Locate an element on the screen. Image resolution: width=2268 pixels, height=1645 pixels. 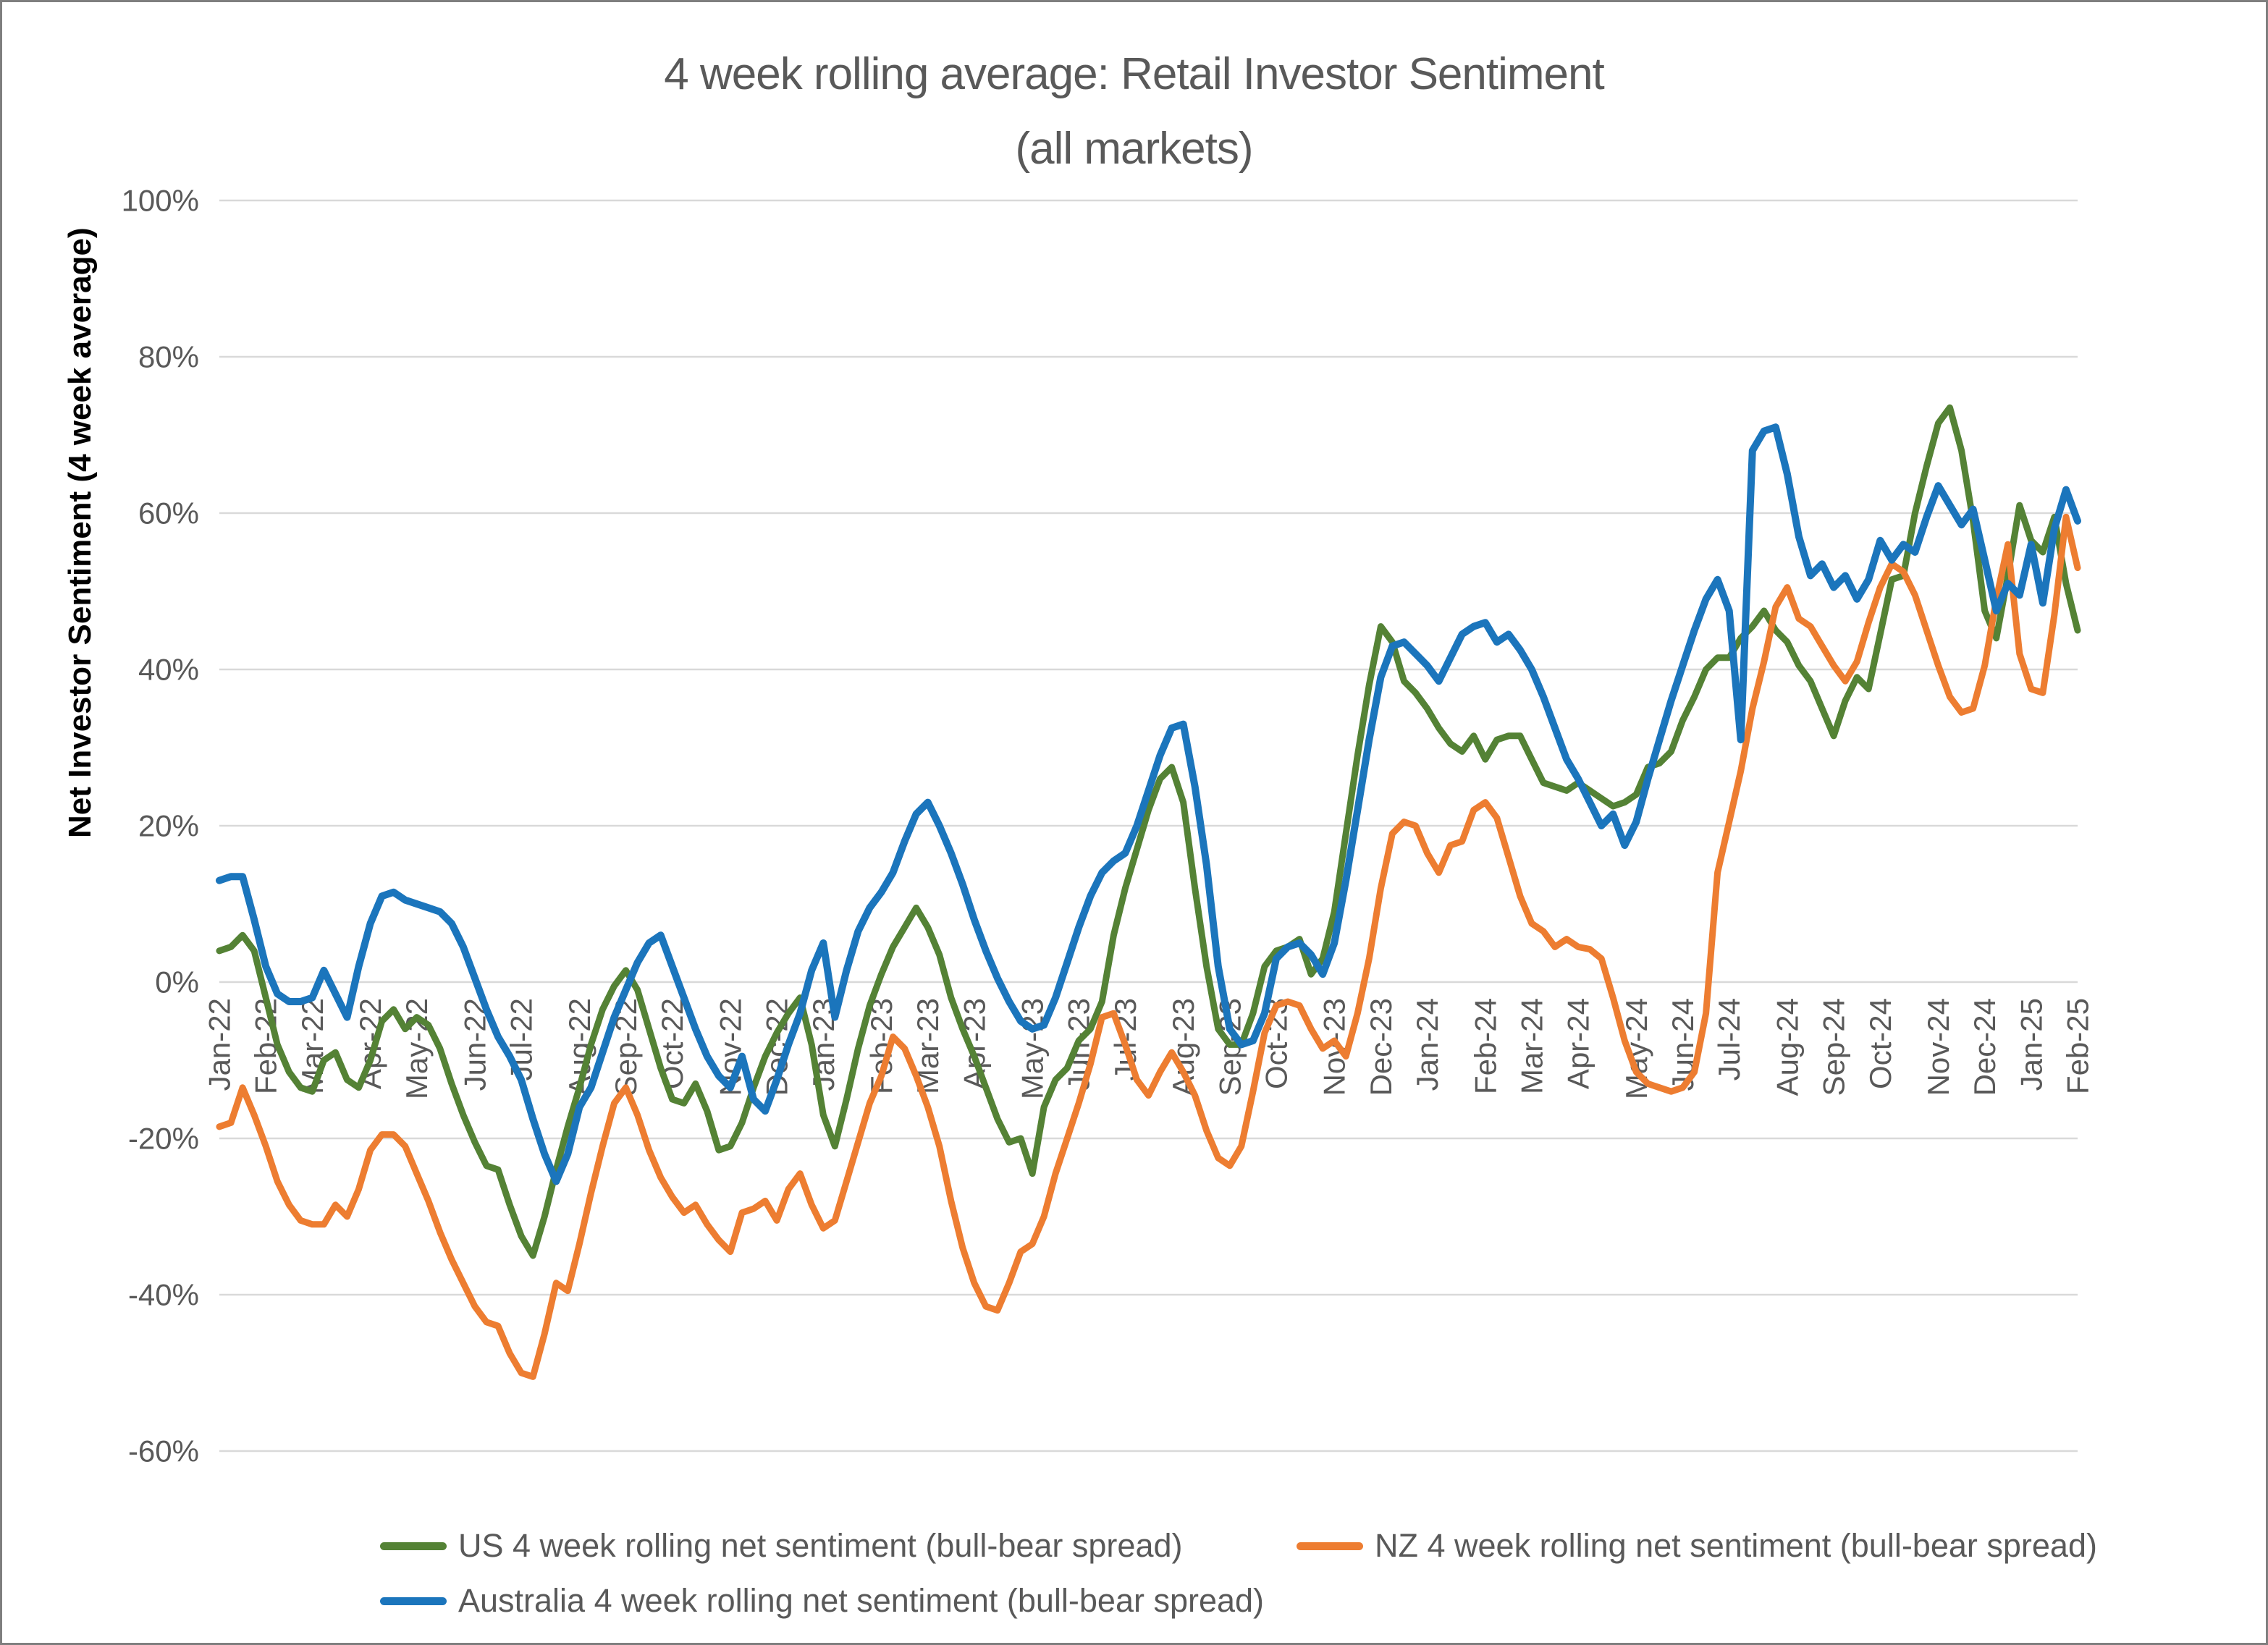
nz-series-swatch-icon is located at coordinates (1330, 1546).